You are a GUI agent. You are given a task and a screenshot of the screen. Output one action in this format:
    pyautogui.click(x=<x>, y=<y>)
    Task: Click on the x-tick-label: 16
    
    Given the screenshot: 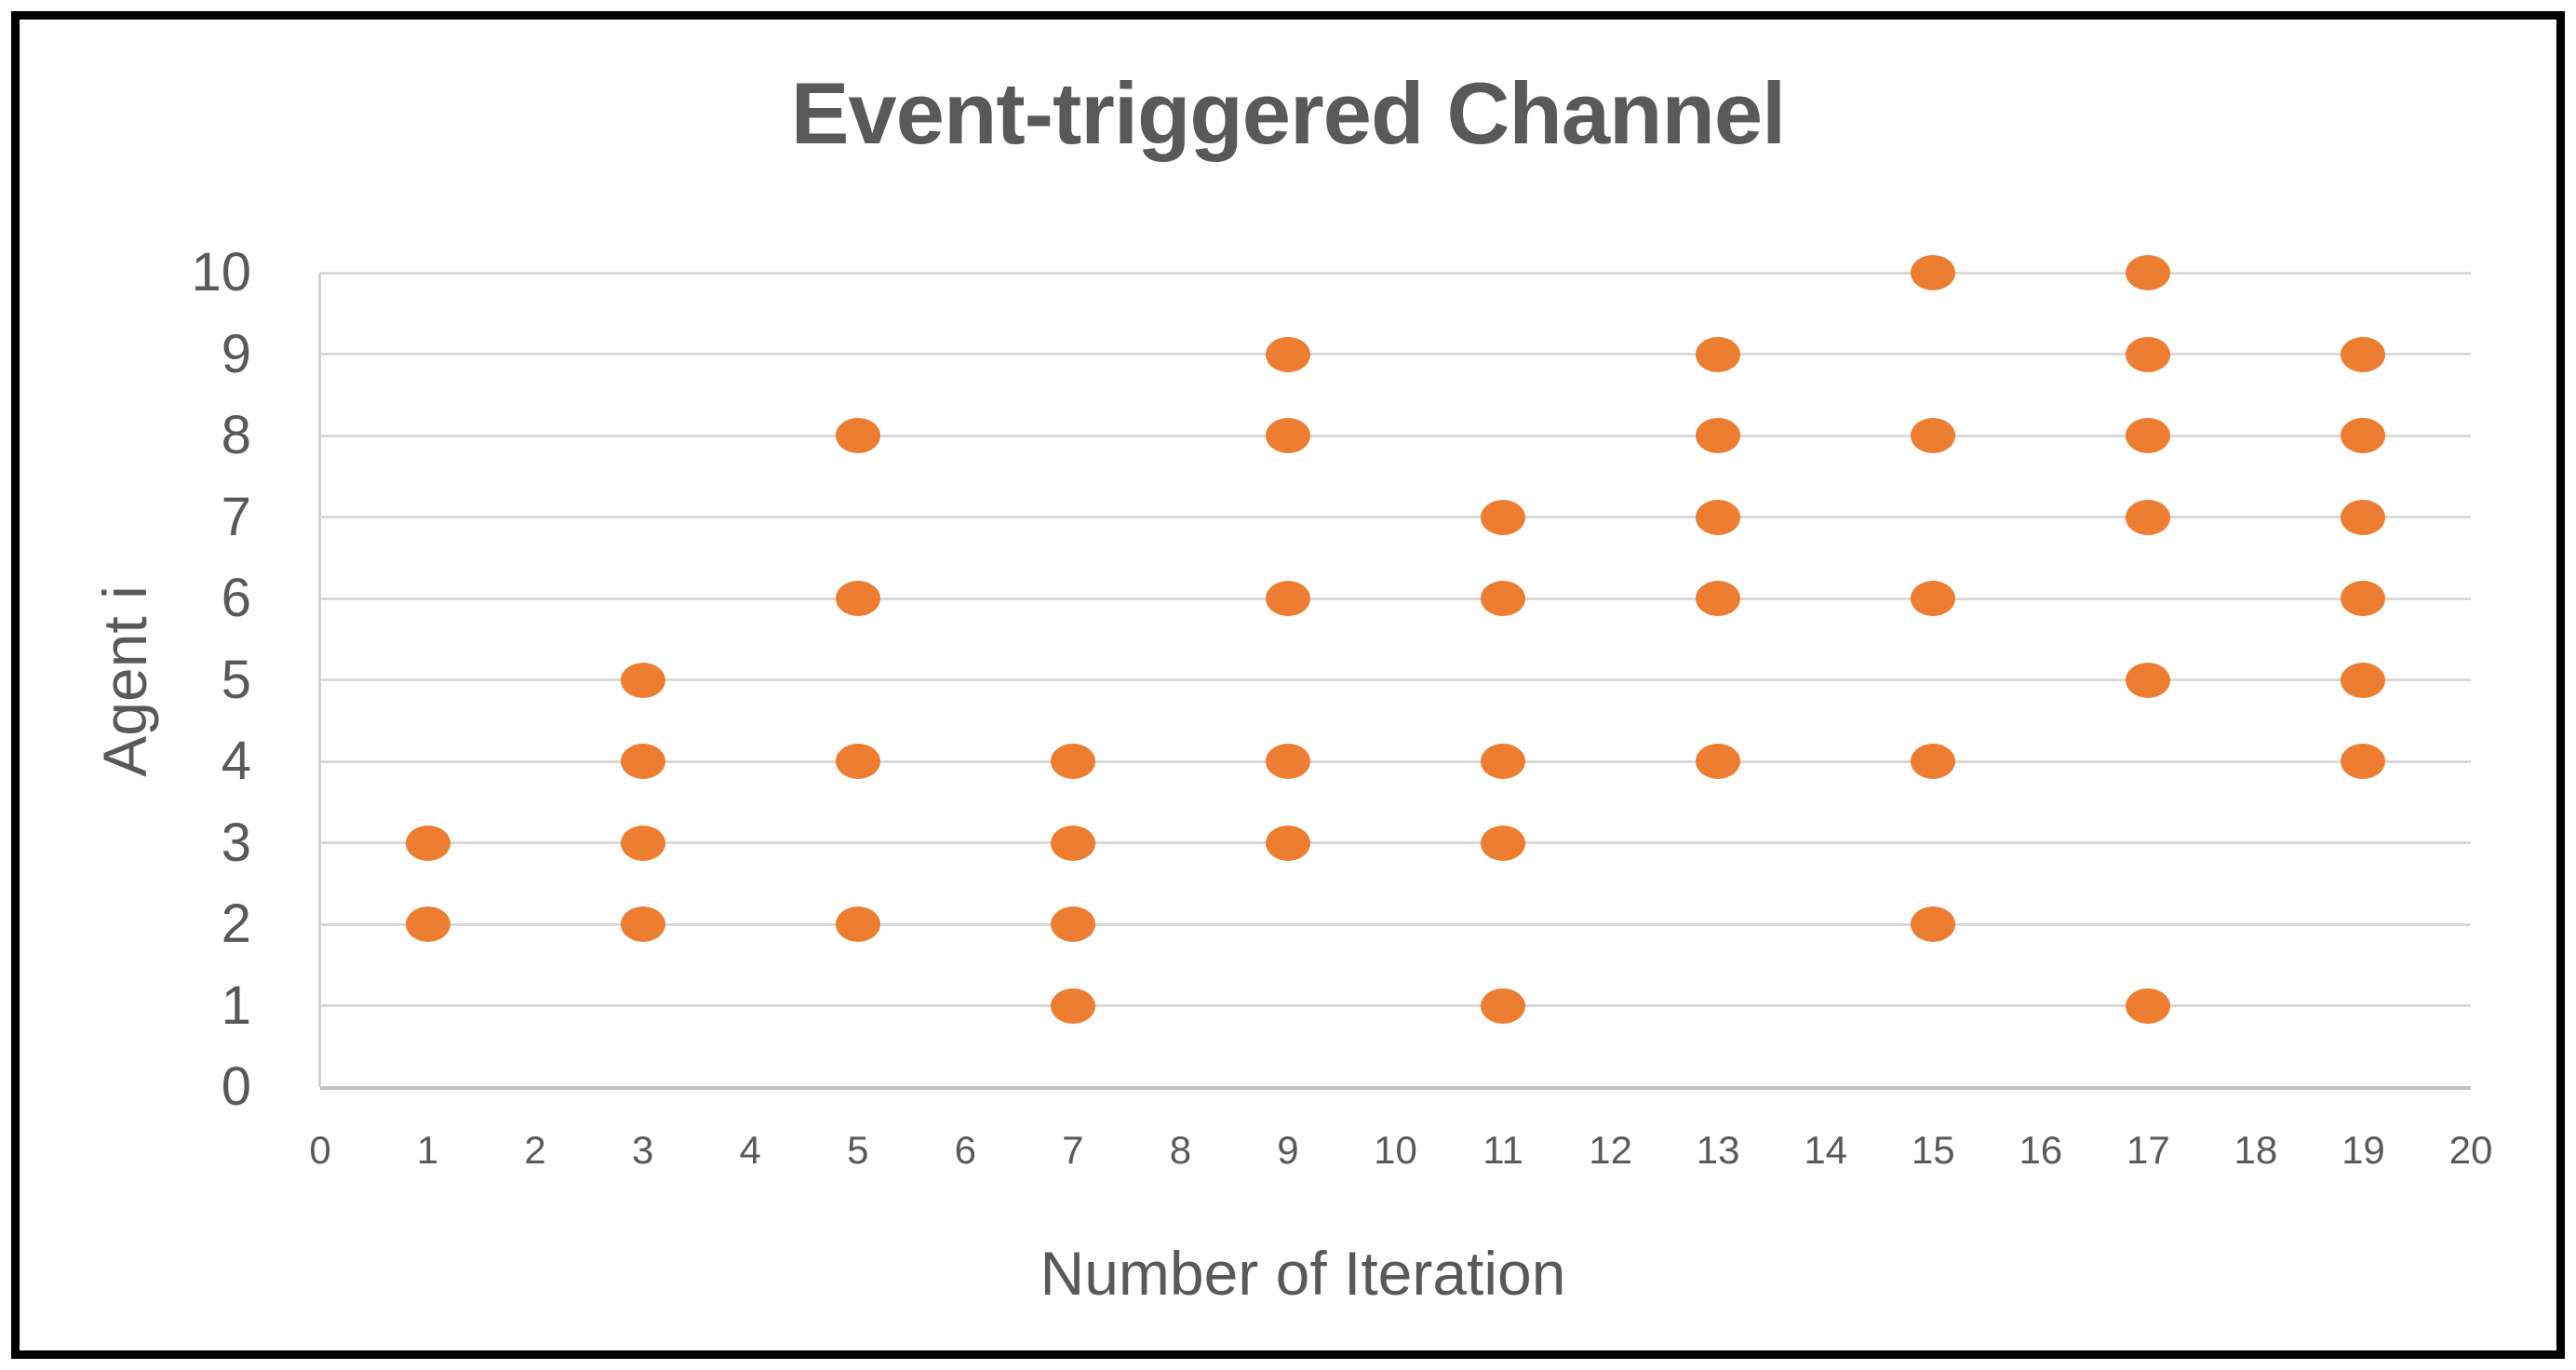 What is the action you would take?
    pyautogui.click(x=2041, y=1150)
    